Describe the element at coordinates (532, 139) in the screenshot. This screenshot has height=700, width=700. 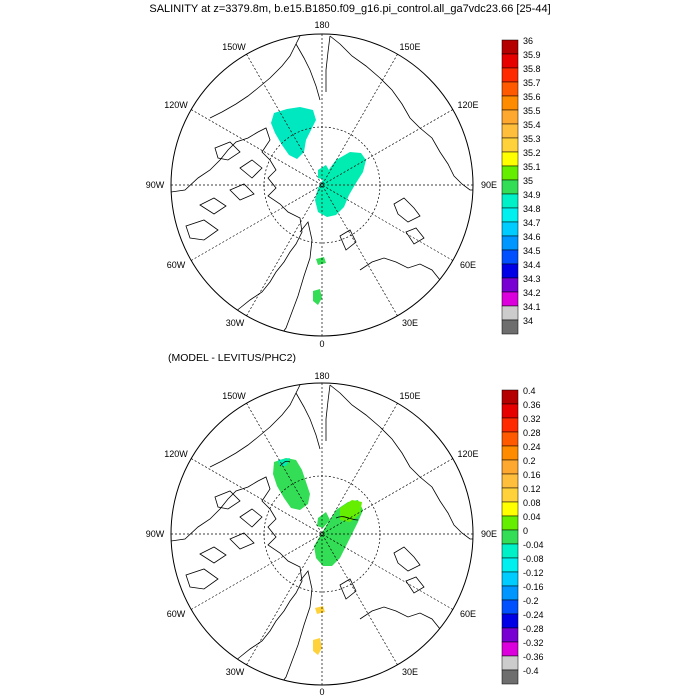
I see `colorbar-tick-label: 35.3` at that location.